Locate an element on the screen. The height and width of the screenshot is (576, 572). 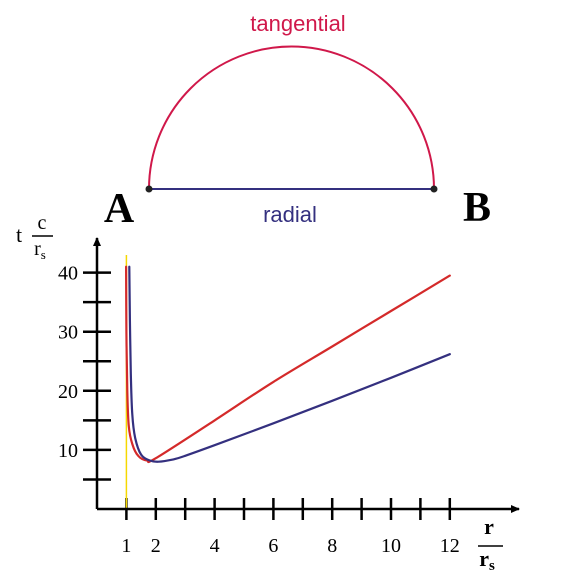
x-tick-label-8: 8 is located at coordinates (332, 546).